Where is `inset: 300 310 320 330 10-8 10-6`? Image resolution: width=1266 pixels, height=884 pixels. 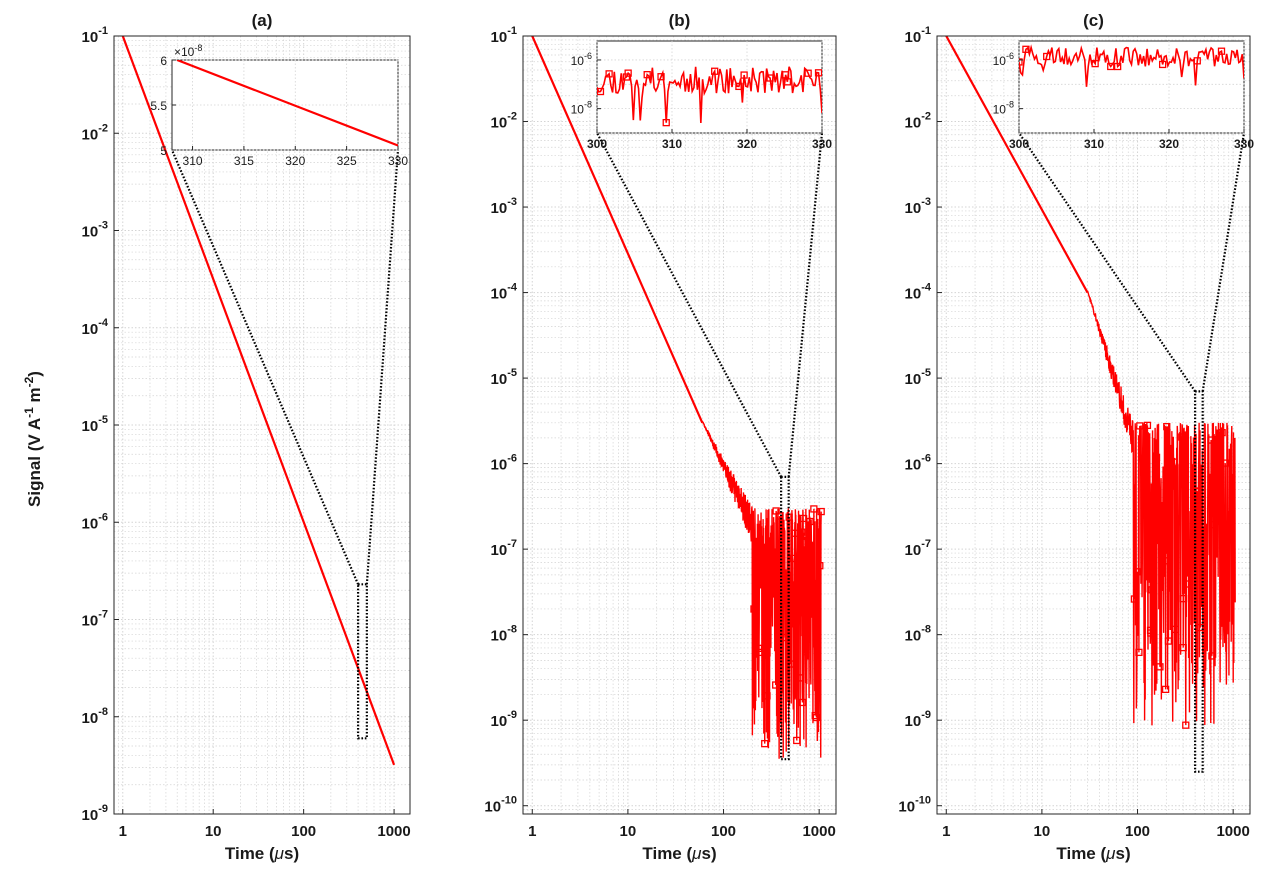
inset: 300 310 320 330 10-8 10-6 is located at coordinates (701, 95).